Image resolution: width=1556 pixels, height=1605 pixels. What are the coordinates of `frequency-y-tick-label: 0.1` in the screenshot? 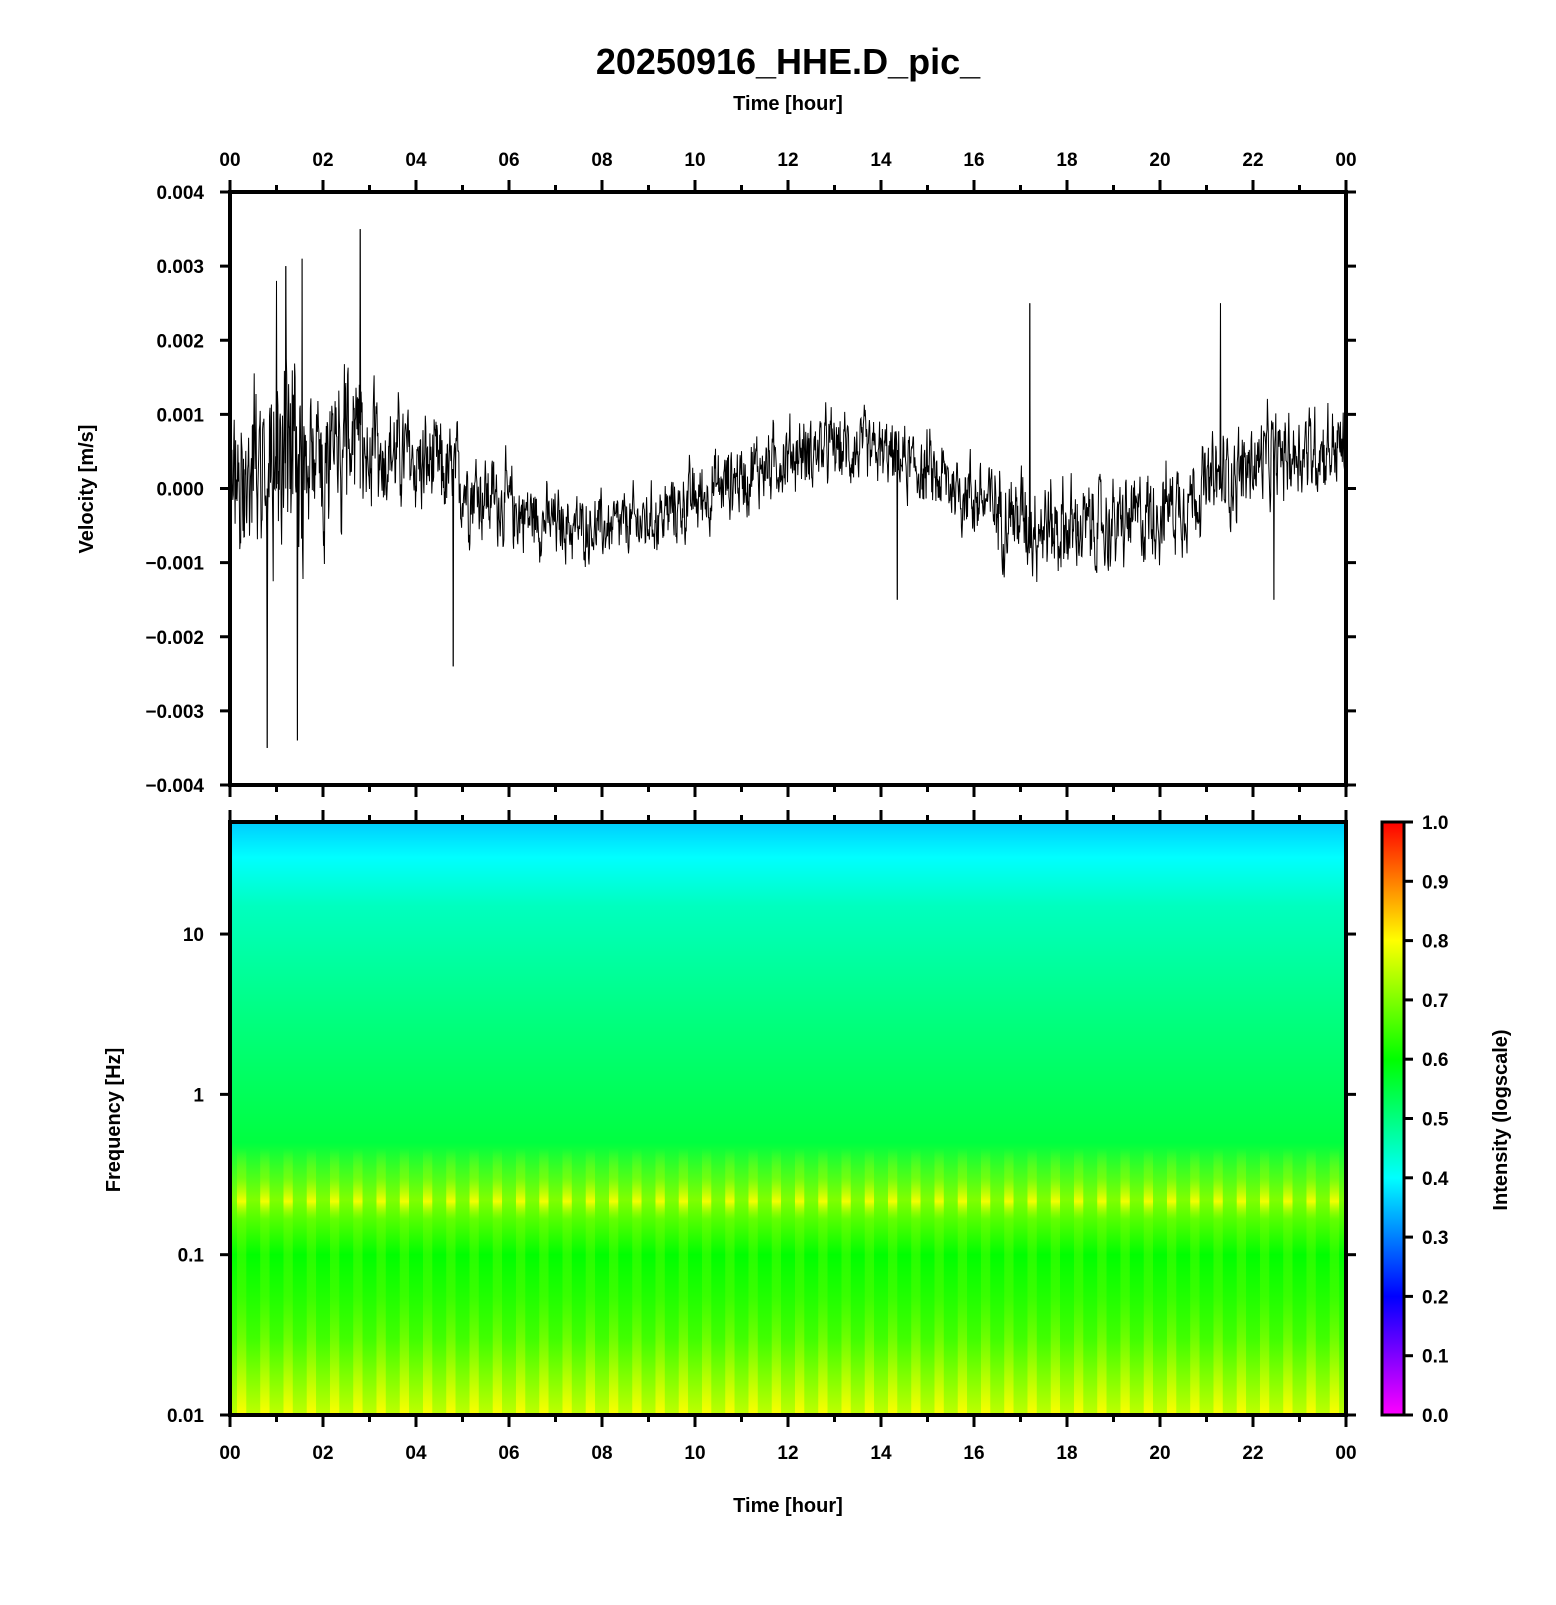 It's located at (191, 1256).